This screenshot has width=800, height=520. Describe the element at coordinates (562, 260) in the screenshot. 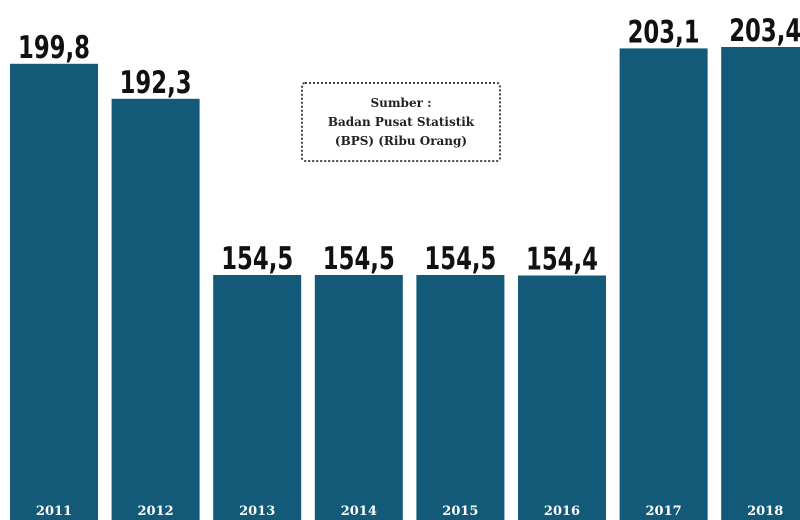

I see `value-label-2016: 154,4` at that location.